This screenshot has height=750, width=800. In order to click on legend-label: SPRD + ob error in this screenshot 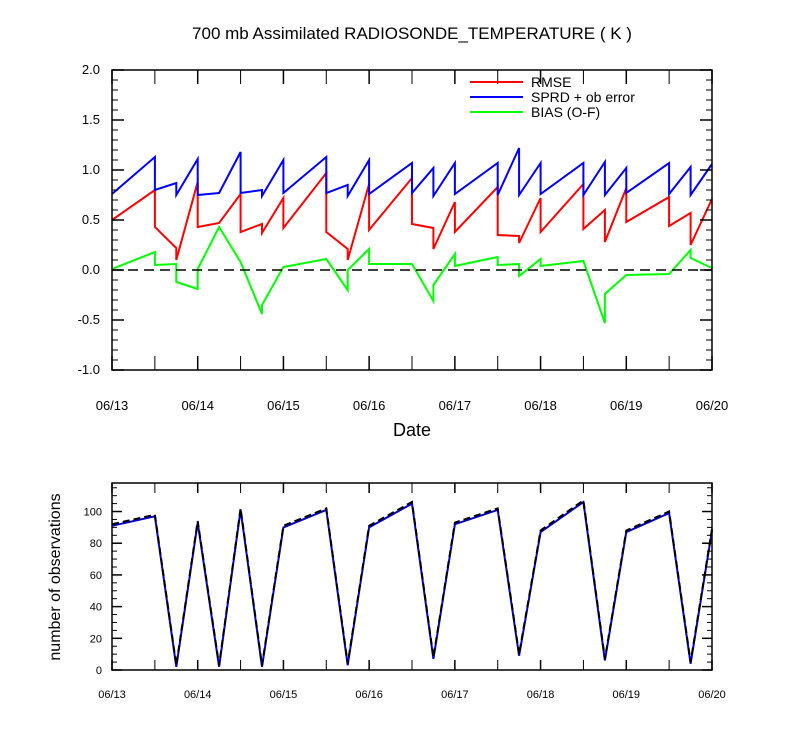, I will do `click(583, 97)`.